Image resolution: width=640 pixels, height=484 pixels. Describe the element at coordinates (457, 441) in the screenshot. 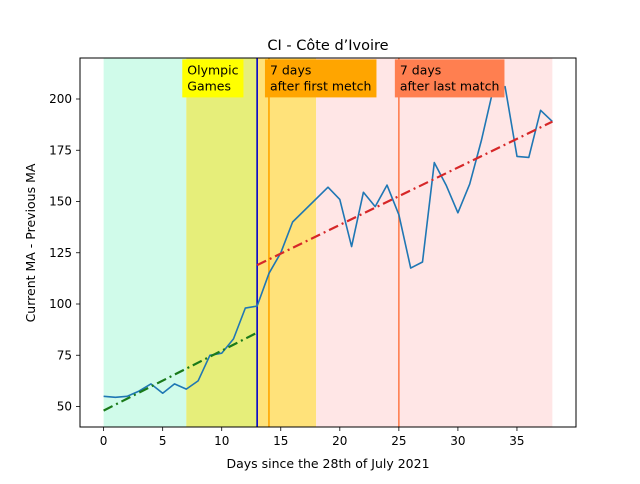

I see `x-tick-label: 30` at that location.